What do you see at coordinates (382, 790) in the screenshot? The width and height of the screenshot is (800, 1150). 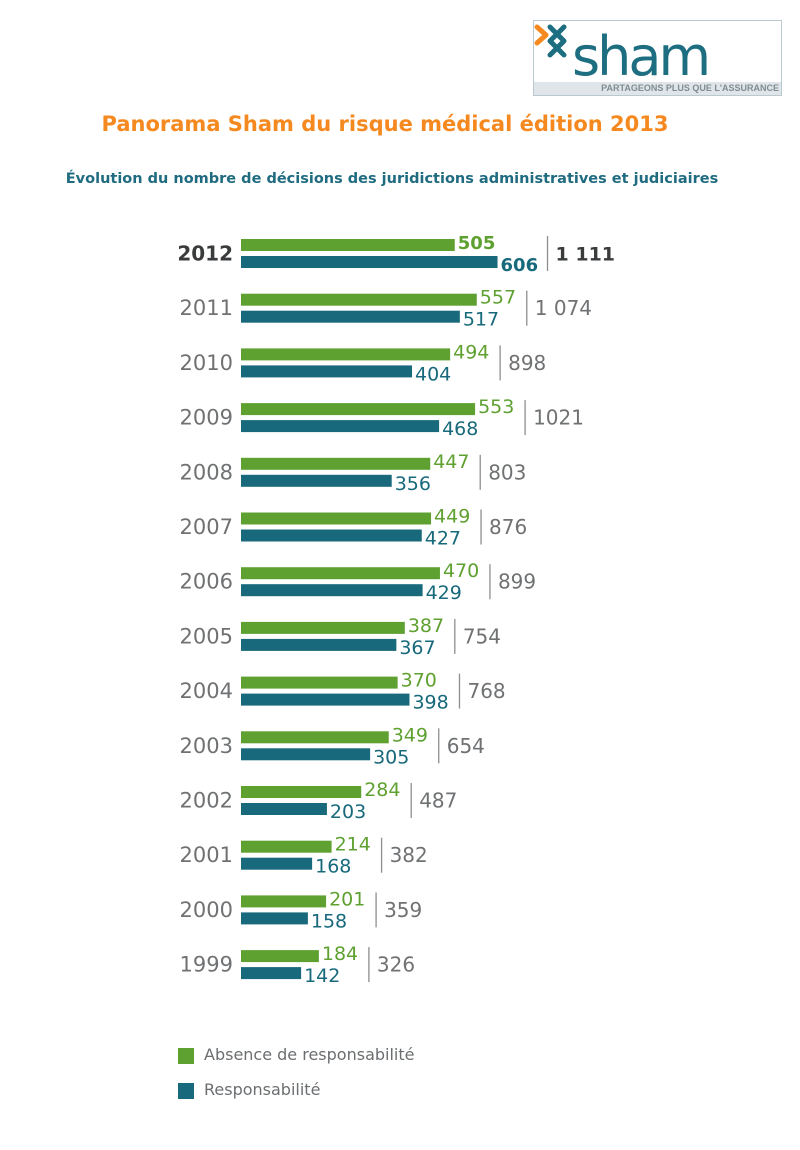 I see `value-label-absence: 284` at bounding box center [382, 790].